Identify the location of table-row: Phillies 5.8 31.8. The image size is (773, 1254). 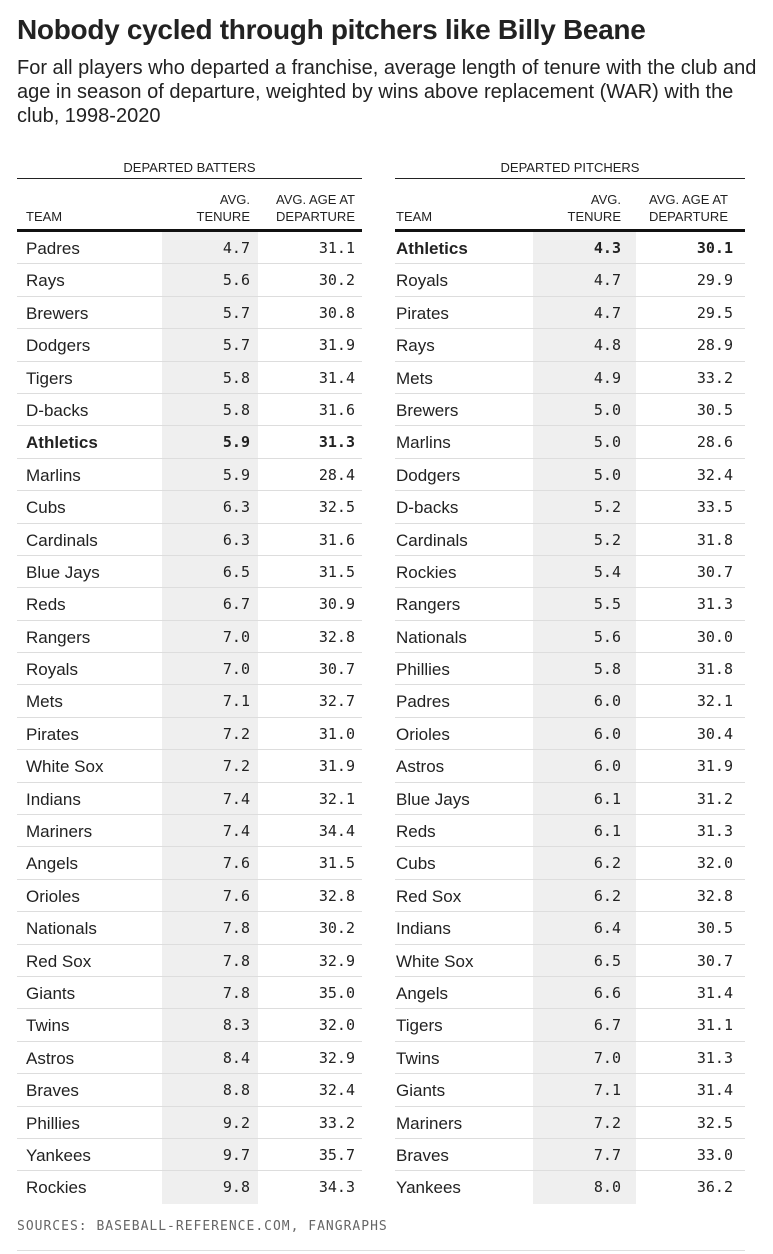
(570, 669).